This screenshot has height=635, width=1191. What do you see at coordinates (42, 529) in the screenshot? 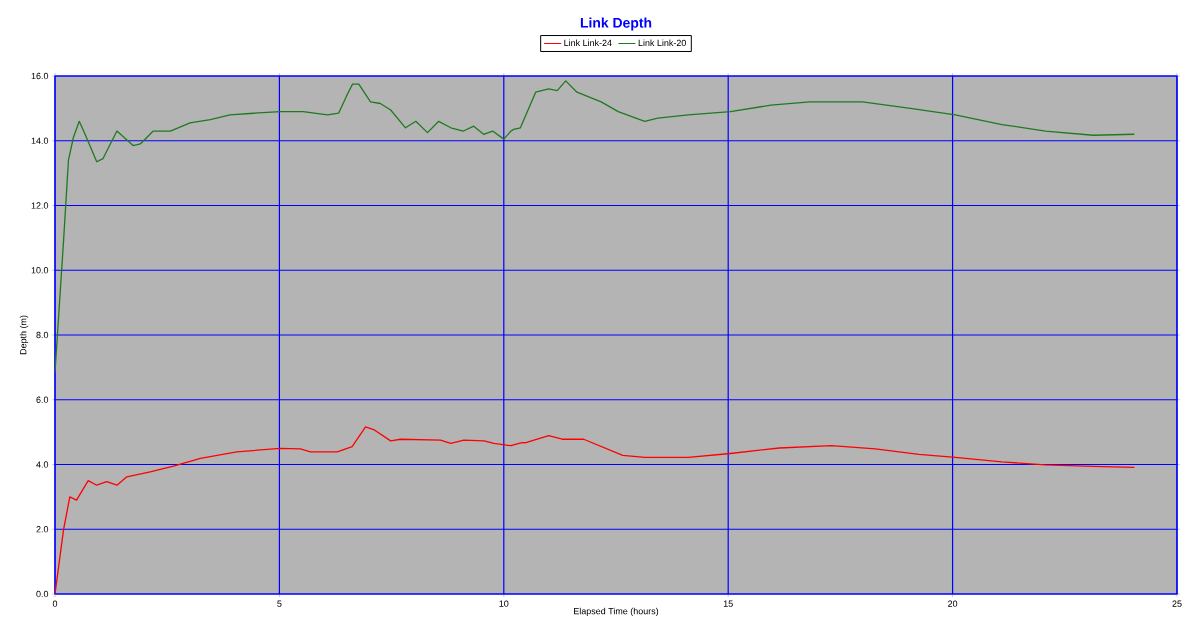
I see `y-tick-label: 2.0` at bounding box center [42, 529].